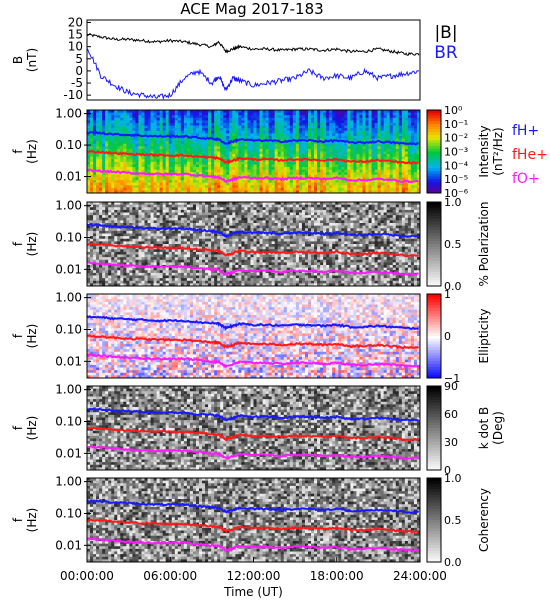 The width and height of the screenshot is (550, 600). Describe the element at coordinates (252, 138) in the screenshot. I see `gyro-line-hydrogen` at that location.